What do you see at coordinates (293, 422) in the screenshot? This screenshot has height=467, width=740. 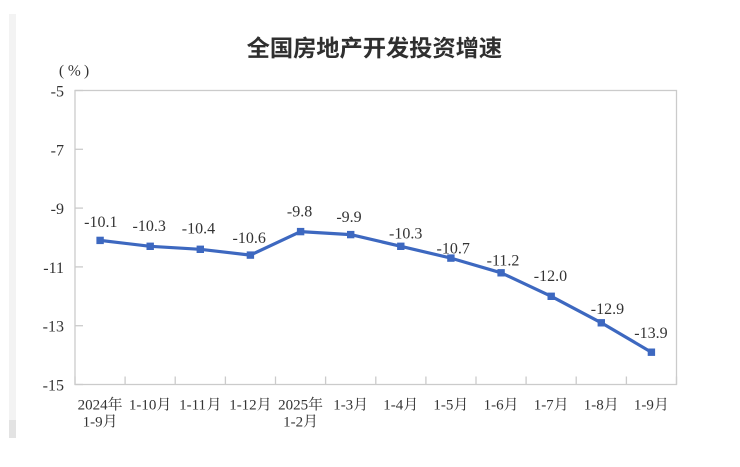 I see `svg-text: 1-2` at bounding box center [293, 422].